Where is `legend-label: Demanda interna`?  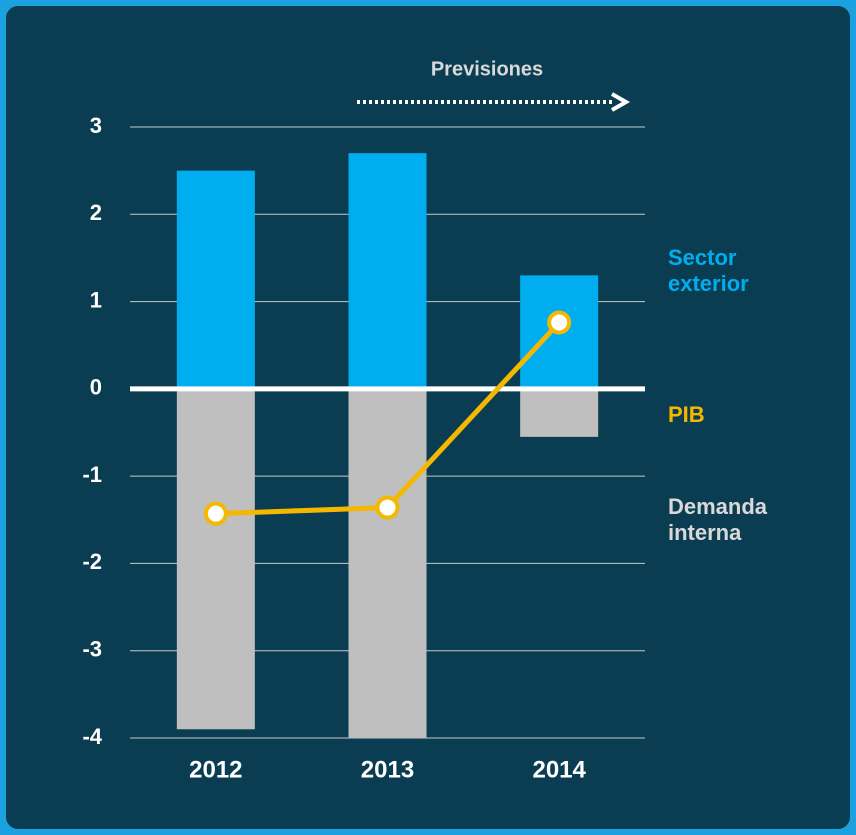
legend-label: Demanda interna is located at coordinates (718, 519).